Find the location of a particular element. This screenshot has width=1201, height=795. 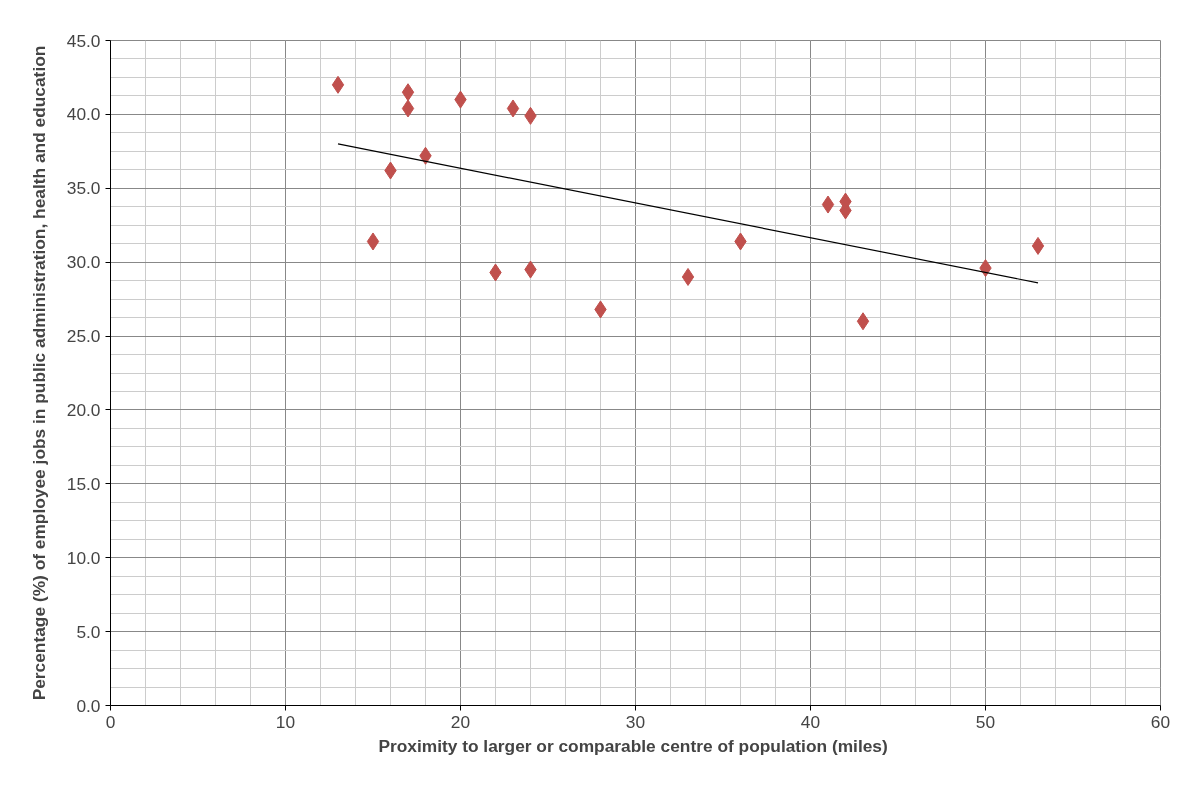

y-tick-label: 10.0 is located at coordinates (83, 557).